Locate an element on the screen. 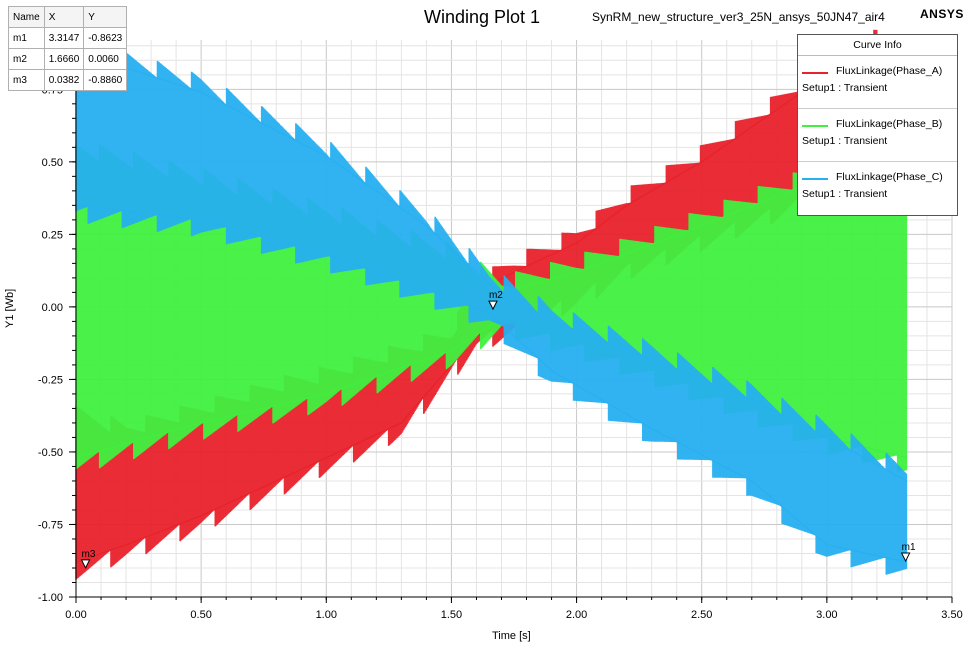 The width and height of the screenshot is (978, 646). marker-x: 3.3147 is located at coordinates (64, 38).